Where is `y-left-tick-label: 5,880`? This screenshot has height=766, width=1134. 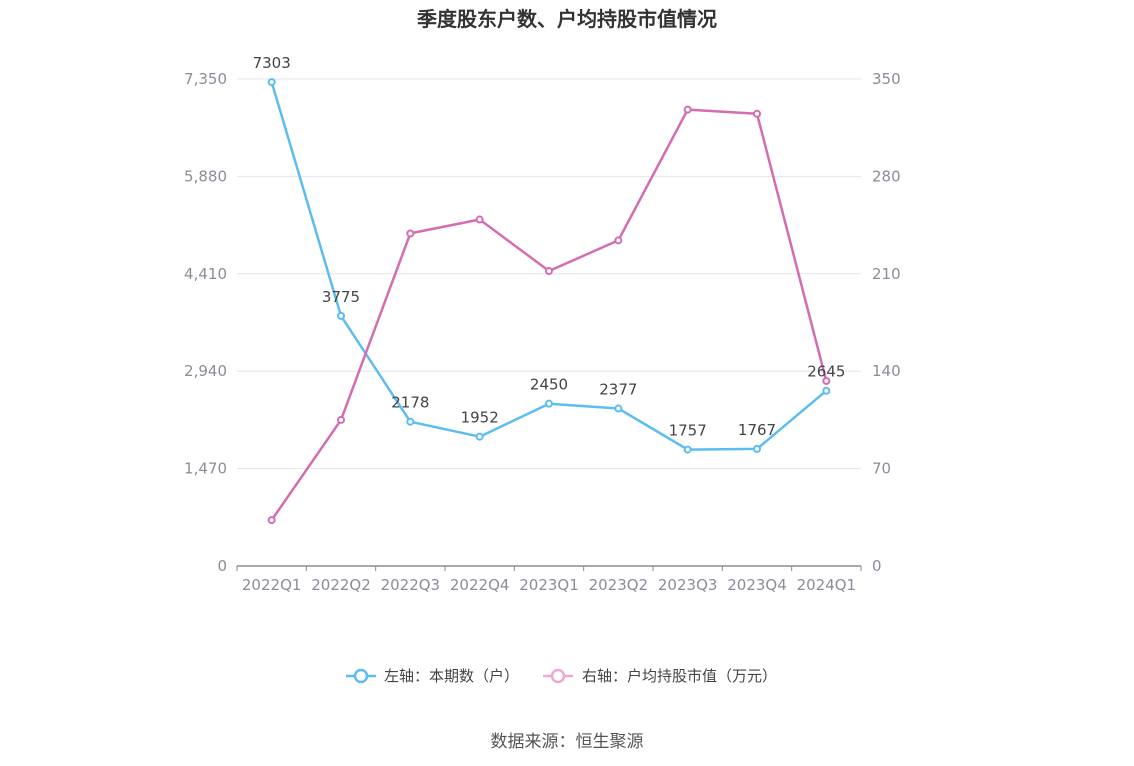 y-left-tick-label: 5,880 is located at coordinates (205, 176).